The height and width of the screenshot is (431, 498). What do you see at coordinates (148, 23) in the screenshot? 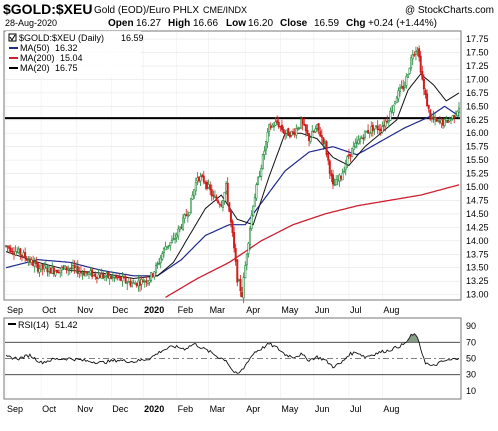
I see `open-value: 16.27` at bounding box center [148, 23].